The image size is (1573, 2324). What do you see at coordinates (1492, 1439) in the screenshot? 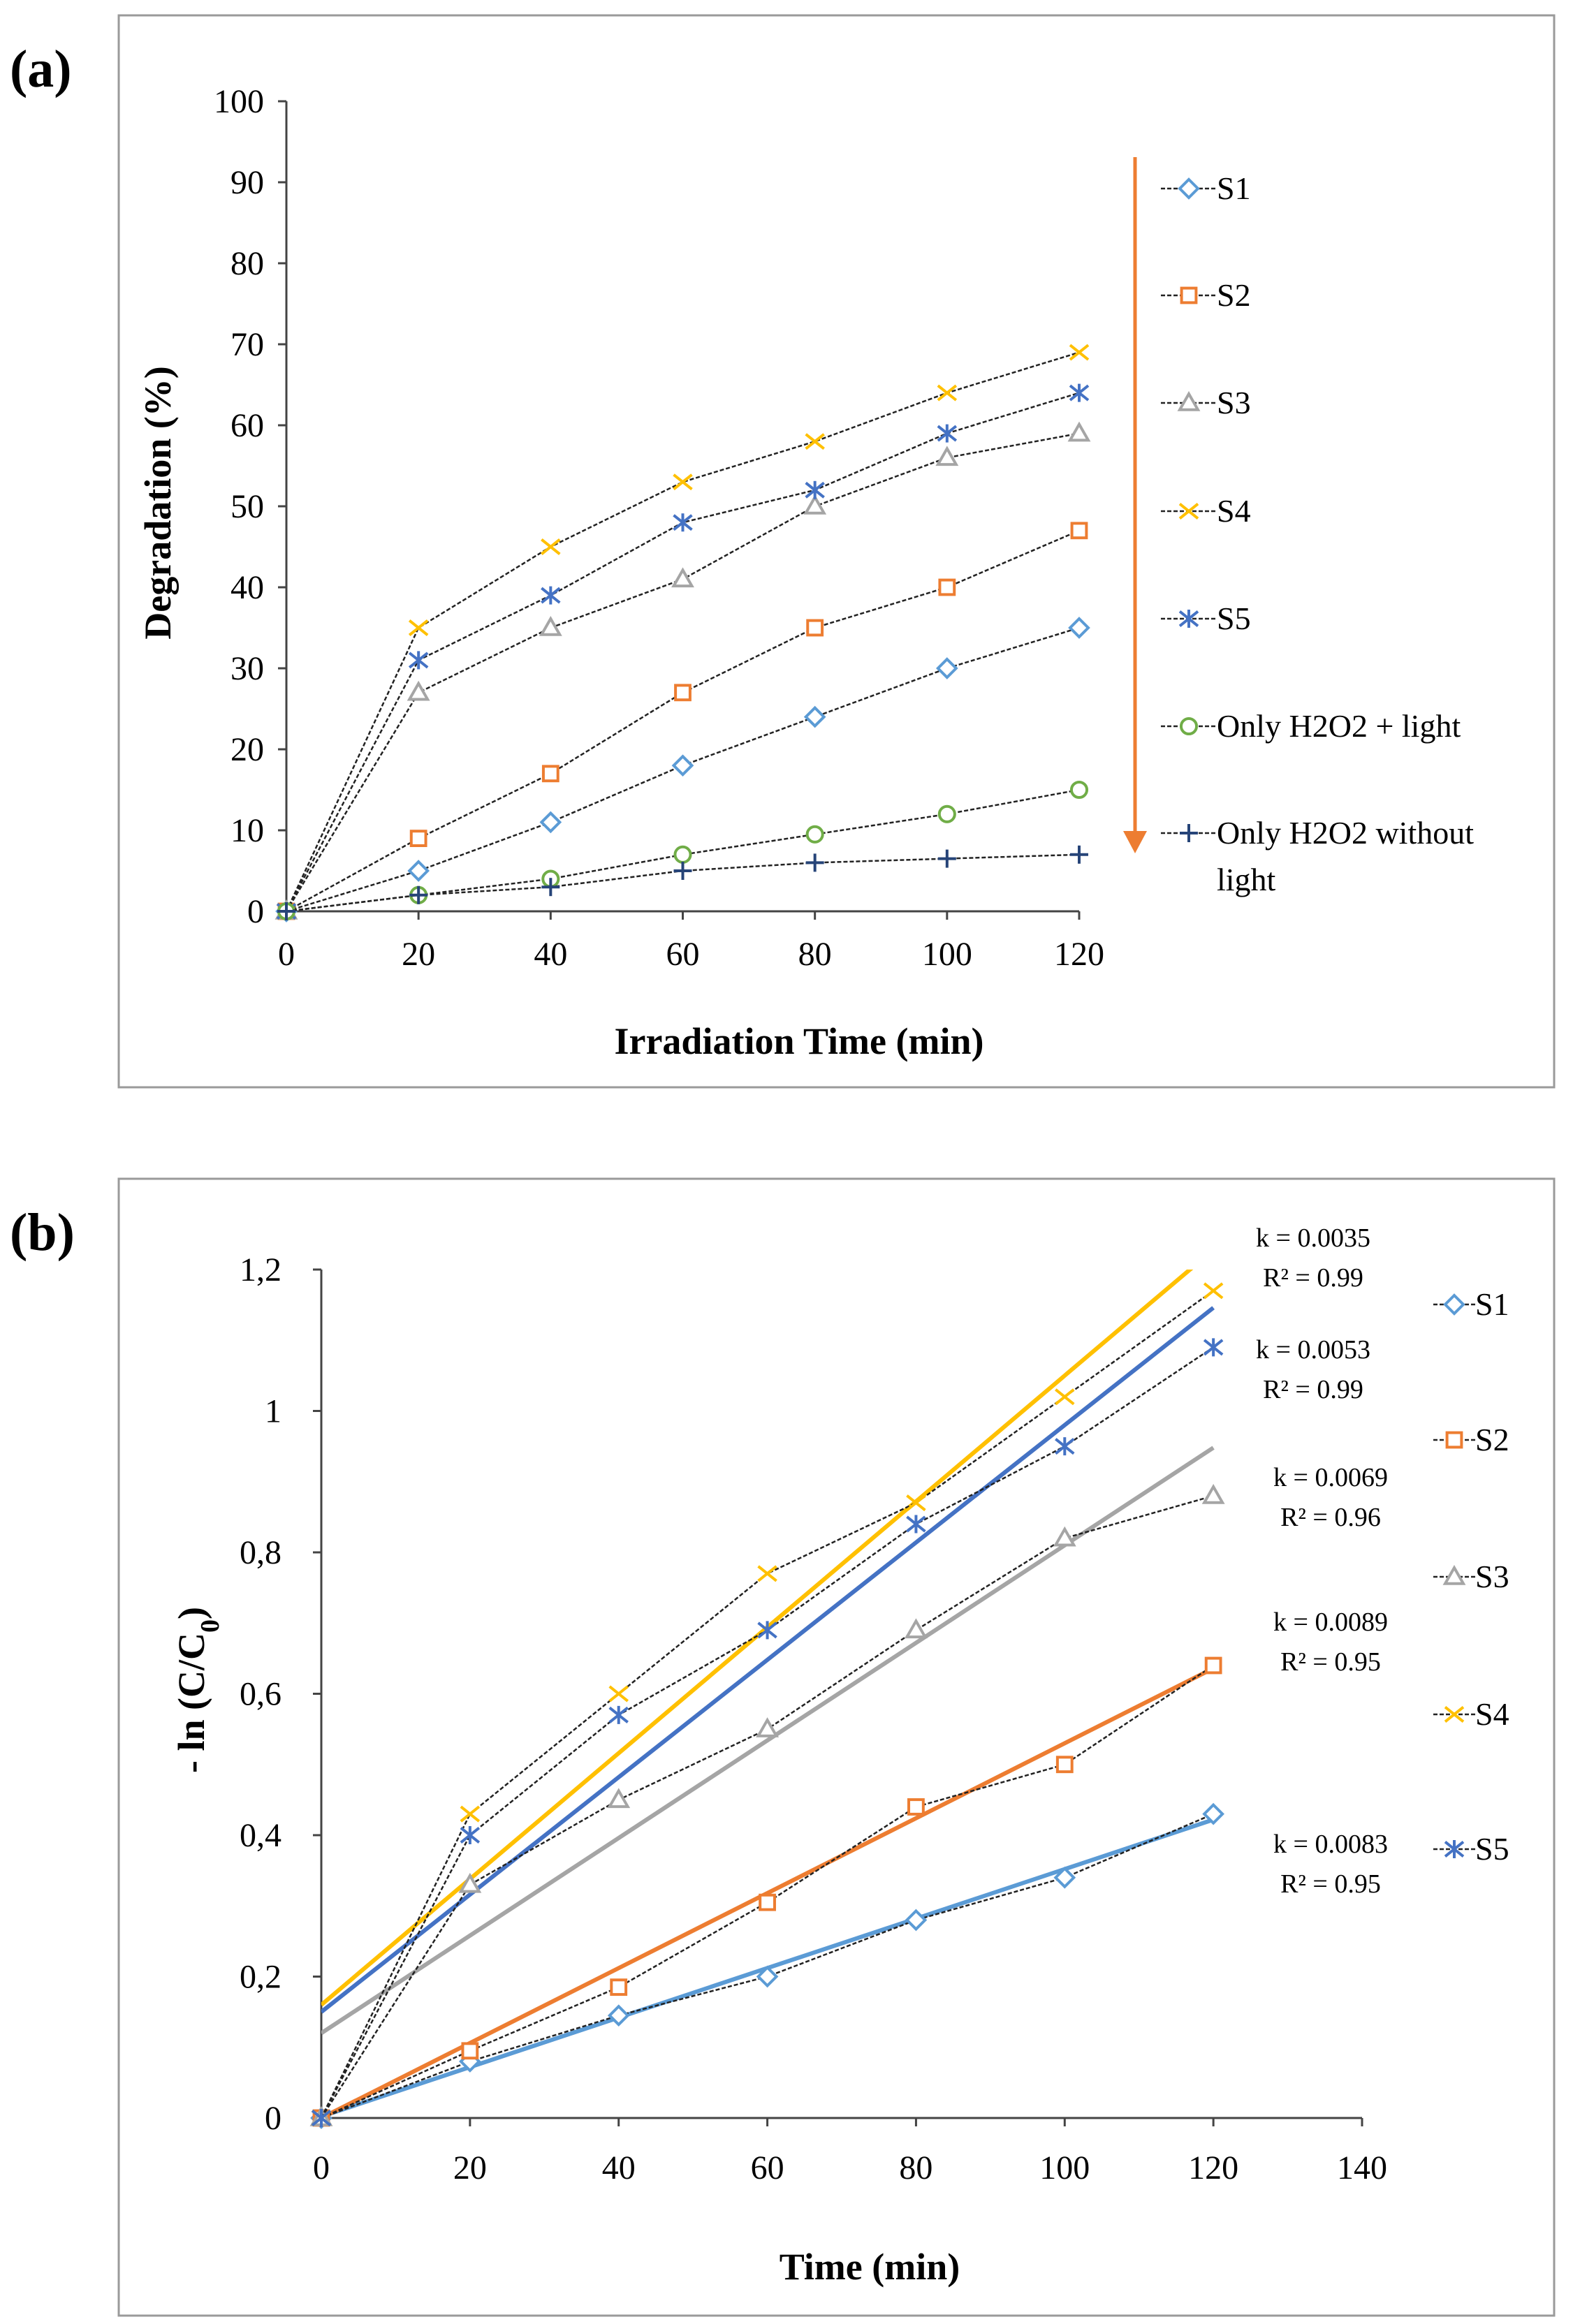
I see `panel-b-legend-label-s2: S2` at bounding box center [1492, 1439].